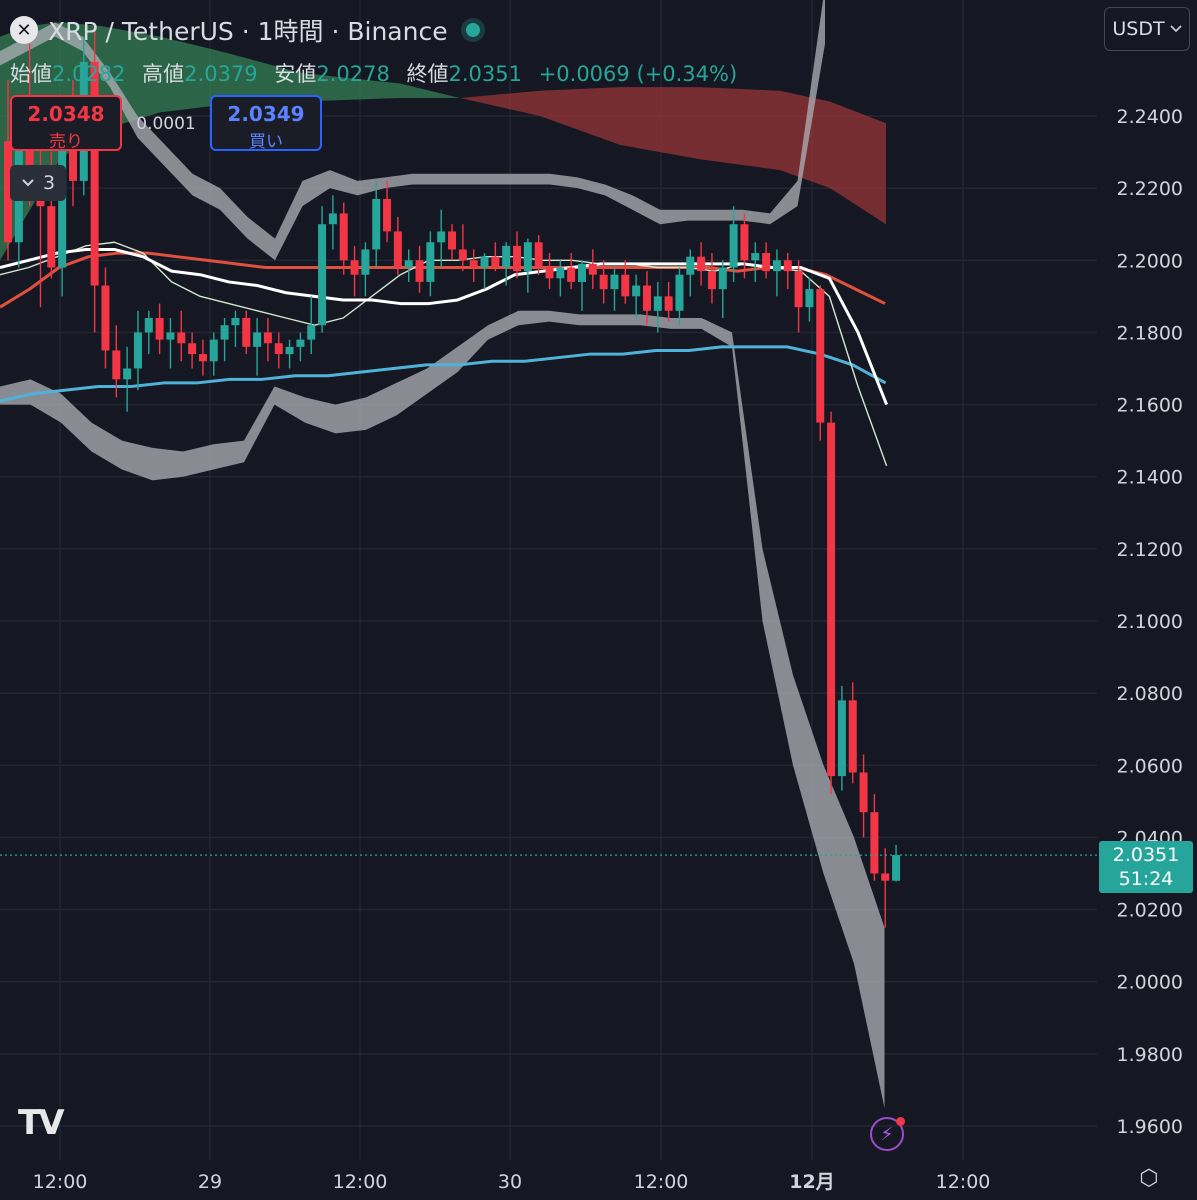 The height and width of the screenshot is (1200, 1197). Describe the element at coordinates (89, 74) in the screenshot. I see `open-value: 2.0282` at that location.